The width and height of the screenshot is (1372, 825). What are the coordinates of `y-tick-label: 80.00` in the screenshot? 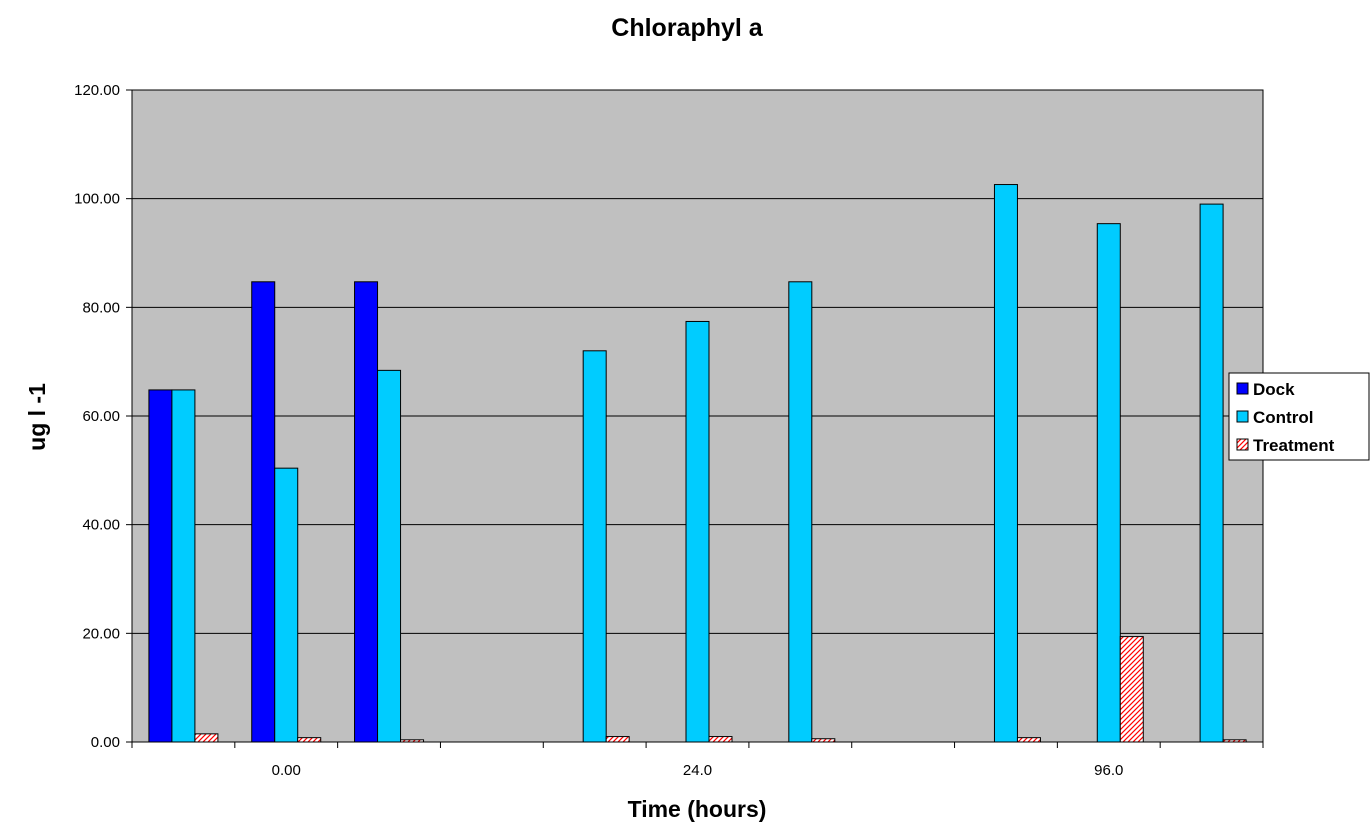 It's located at (101, 307).